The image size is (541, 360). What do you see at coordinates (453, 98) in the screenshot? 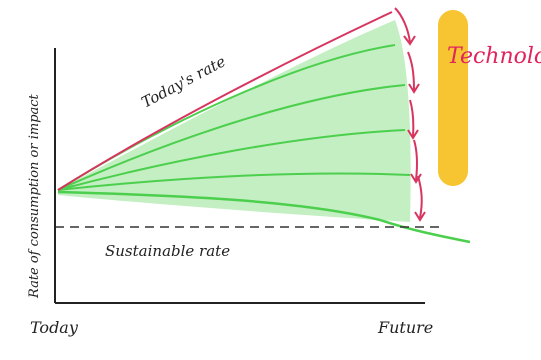
I see `technology-bar` at bounding box center [453, 98].